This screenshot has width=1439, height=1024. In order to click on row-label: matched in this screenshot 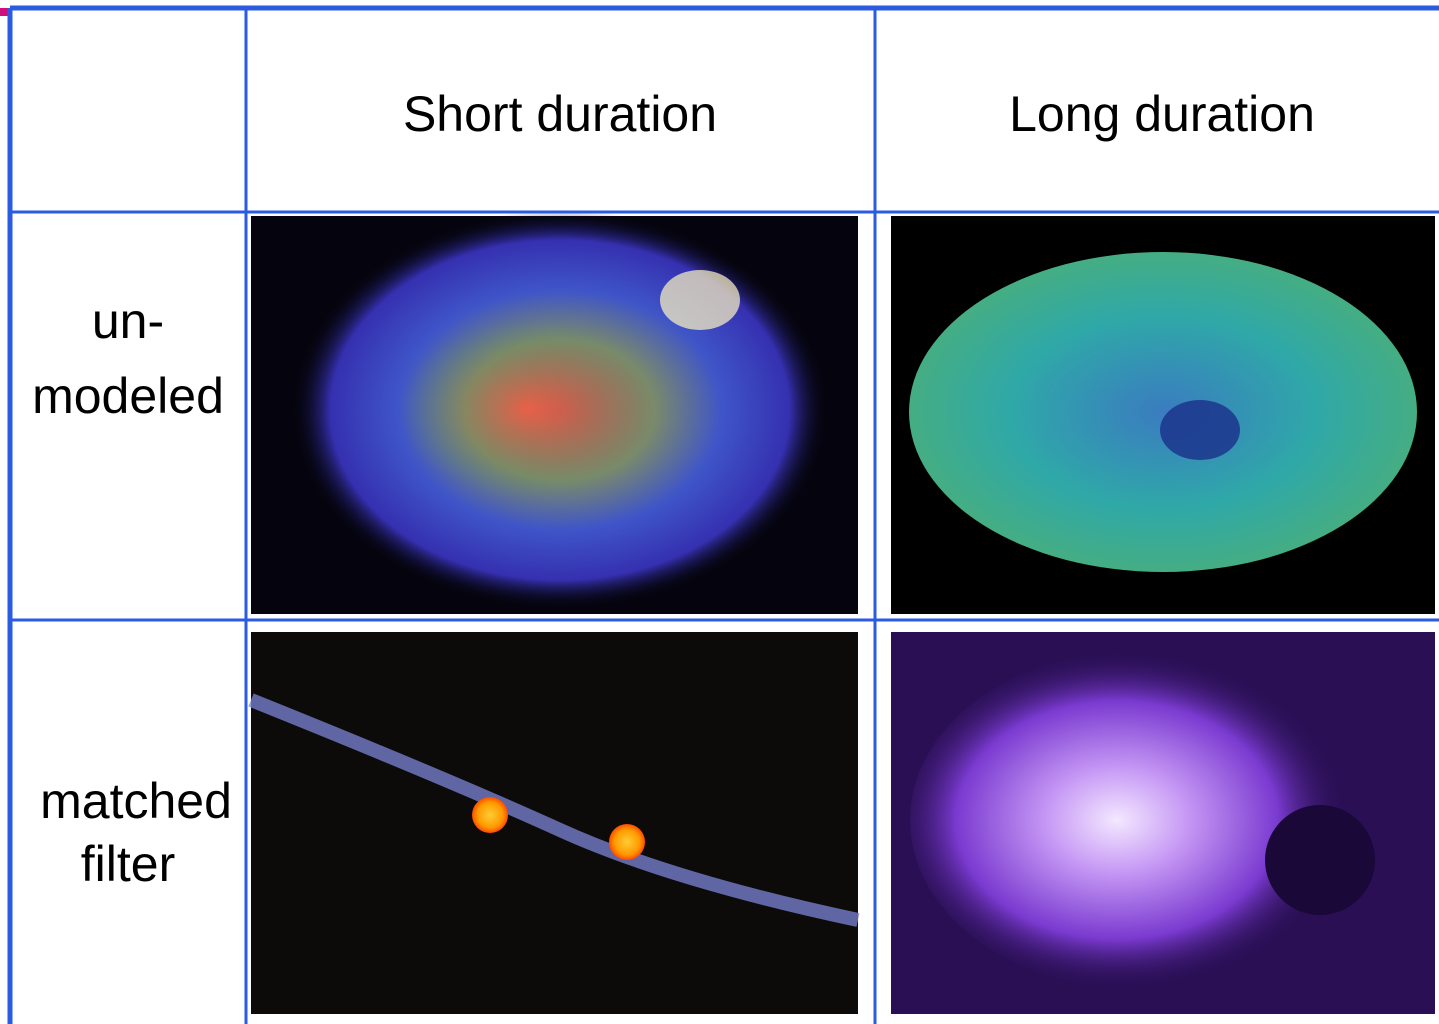, I will do `click(136, 801)`.